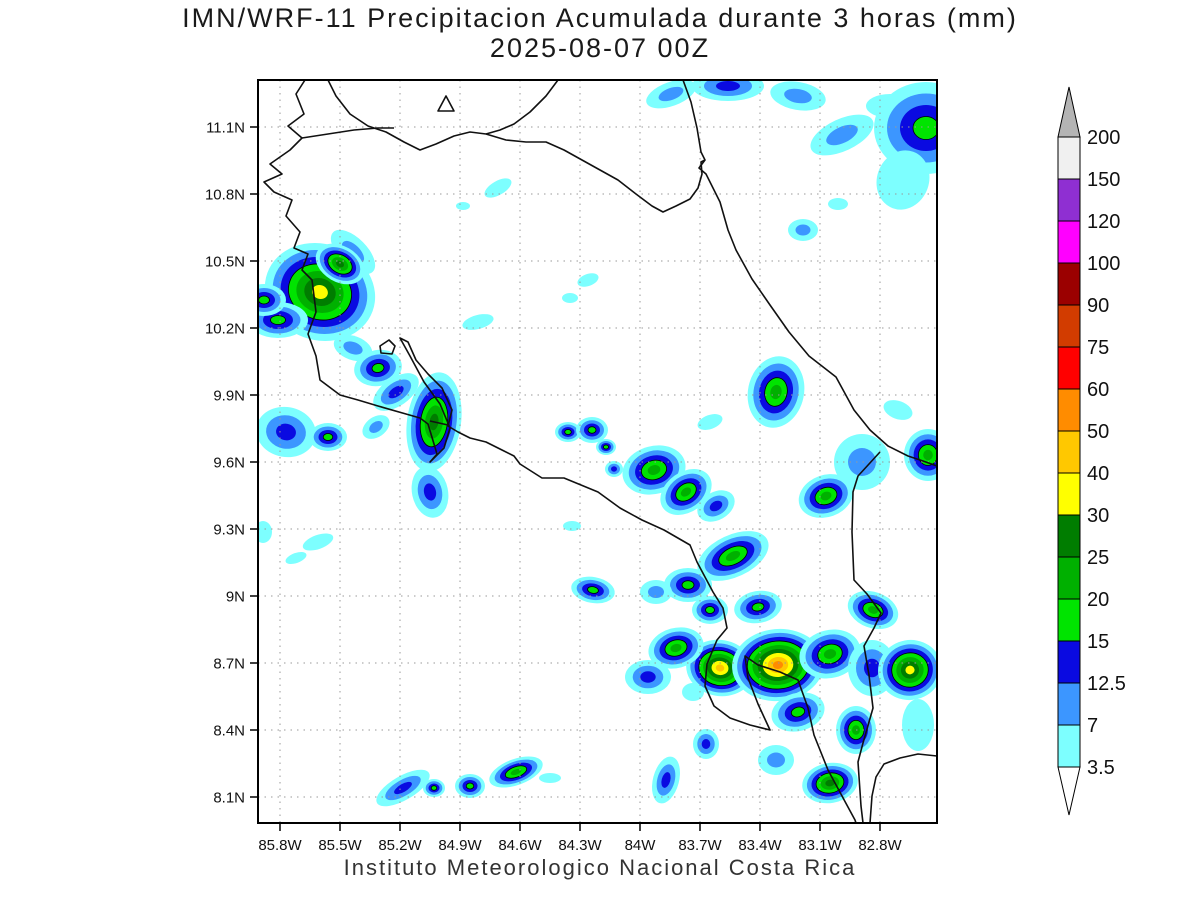 The image size is (1200, 900). Describe the element at coordinates (1069, 112) in the screenshot. I see `colorbar-arrow-above` at that location.